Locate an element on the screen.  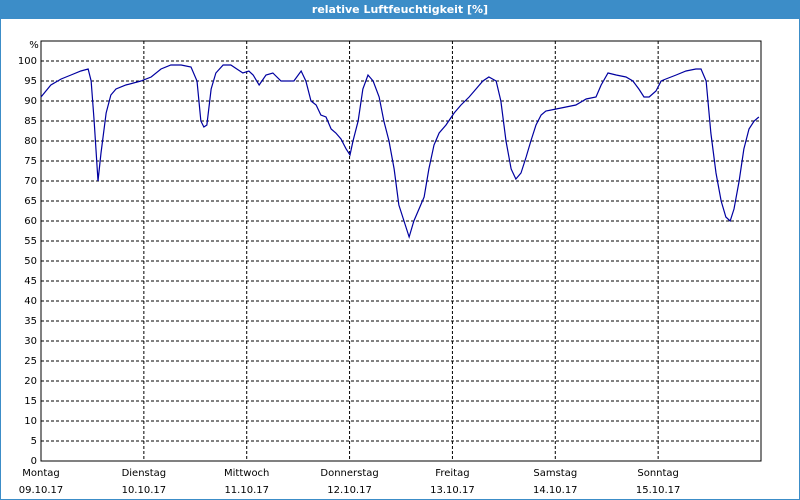
y-tick-label: 60 is located at coordinates (30, 221).